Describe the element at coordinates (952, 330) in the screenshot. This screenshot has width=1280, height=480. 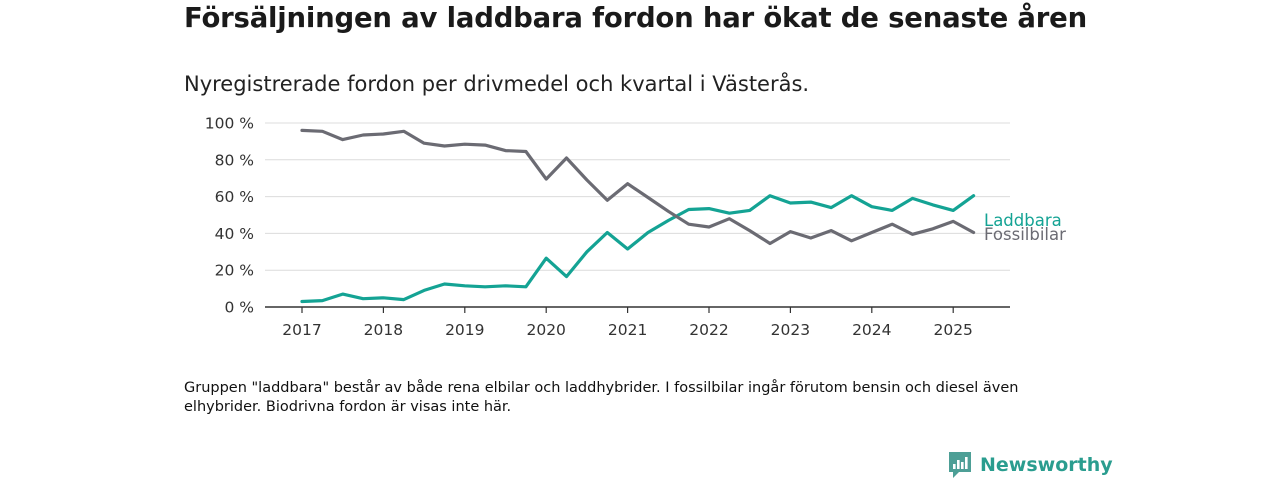
I see `x-tick-label: 2025` at that location.